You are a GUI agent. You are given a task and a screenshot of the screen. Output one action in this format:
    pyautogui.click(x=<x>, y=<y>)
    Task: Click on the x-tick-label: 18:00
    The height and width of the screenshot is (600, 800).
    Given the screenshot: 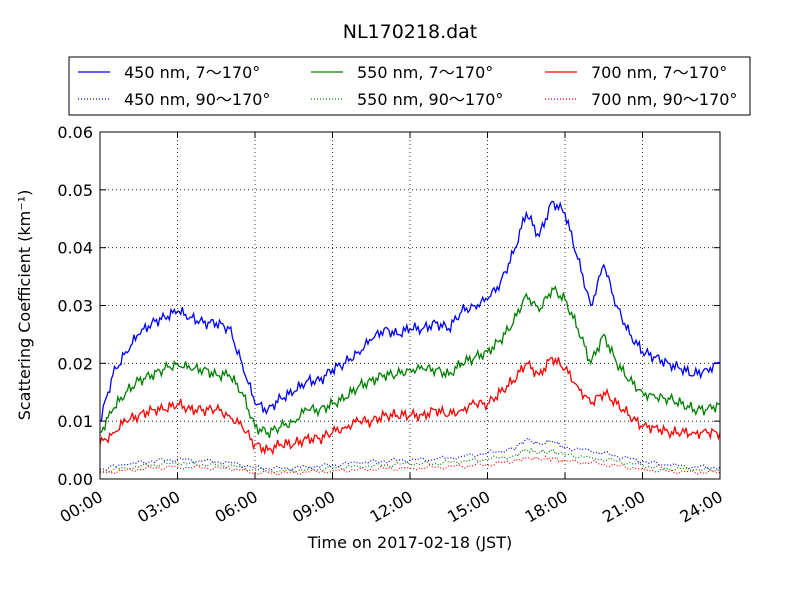 What is the action you would take?
    pyautogui.click(x=546, y=507)
    